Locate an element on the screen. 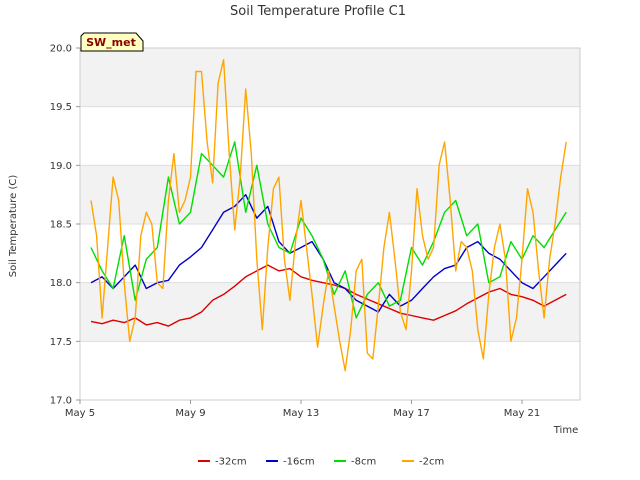 This screenshot has height=480, width=640. x-tick-label: May 13 is located at coordinates (301, 413).